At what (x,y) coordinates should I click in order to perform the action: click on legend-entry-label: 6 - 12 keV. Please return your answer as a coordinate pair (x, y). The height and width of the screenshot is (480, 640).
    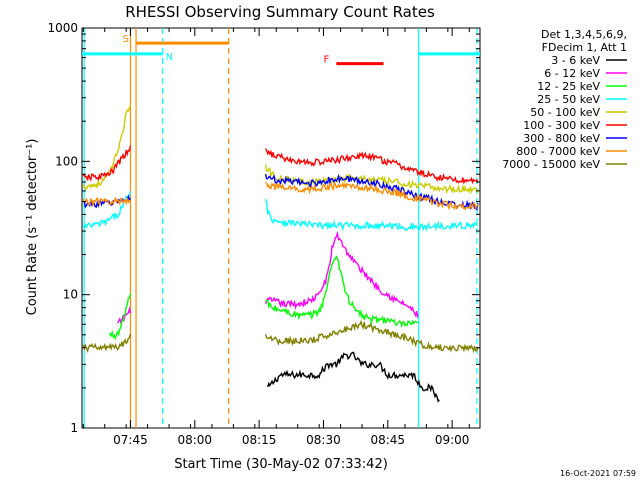
    Looking at the image, I should click on (572, 73).